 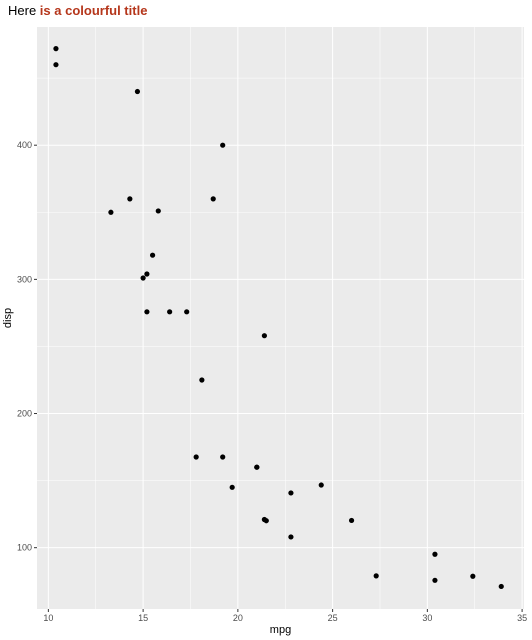 What do you see at coordinates (48, 618) in the screenshot?
I see `x-tick-label: 10` at bounding box center [48, 618].